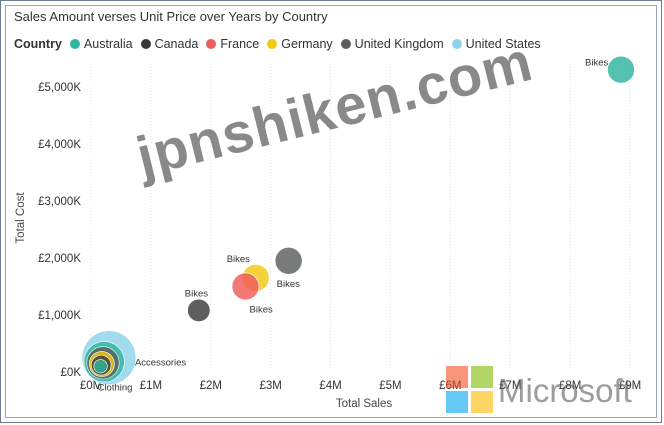  Describe the element at coordinates (59, 316) in the screenshot. I see `y-tick-label: £1,000K` at that location.